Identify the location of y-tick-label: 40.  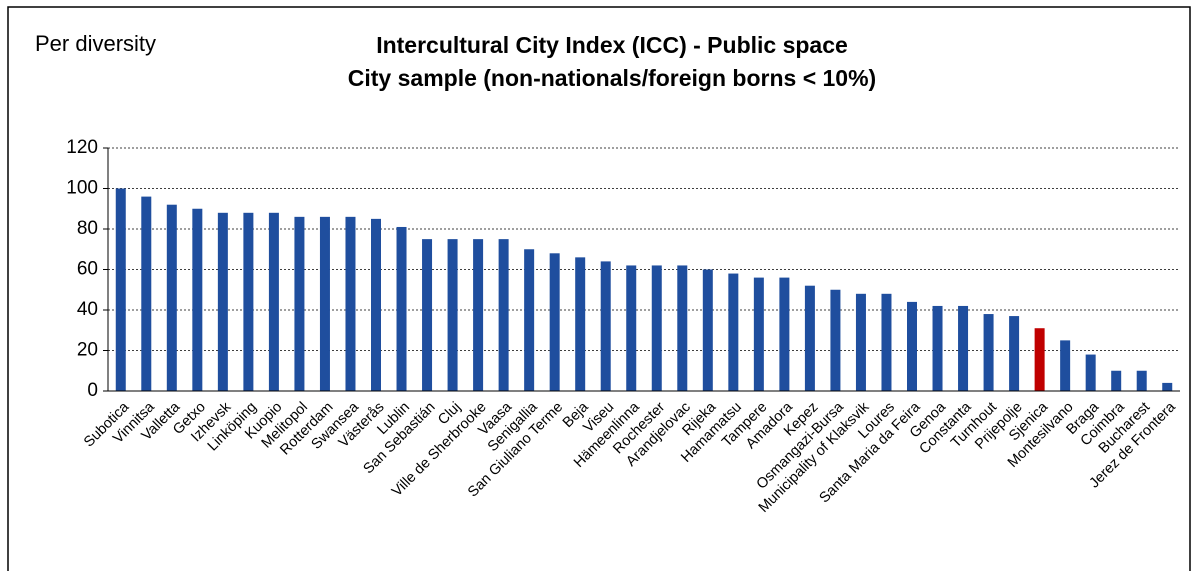
(87, 309).